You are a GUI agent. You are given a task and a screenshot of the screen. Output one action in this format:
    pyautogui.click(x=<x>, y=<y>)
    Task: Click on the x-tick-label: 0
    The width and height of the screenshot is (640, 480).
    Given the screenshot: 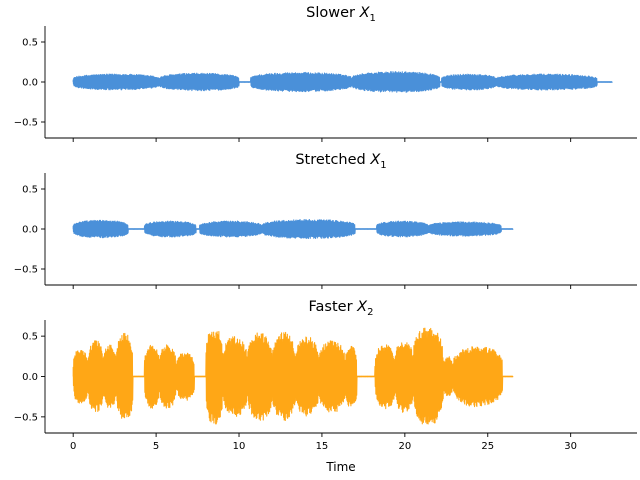 What is the action you would take?
    pyautogui.click(x=73, y=446)
    